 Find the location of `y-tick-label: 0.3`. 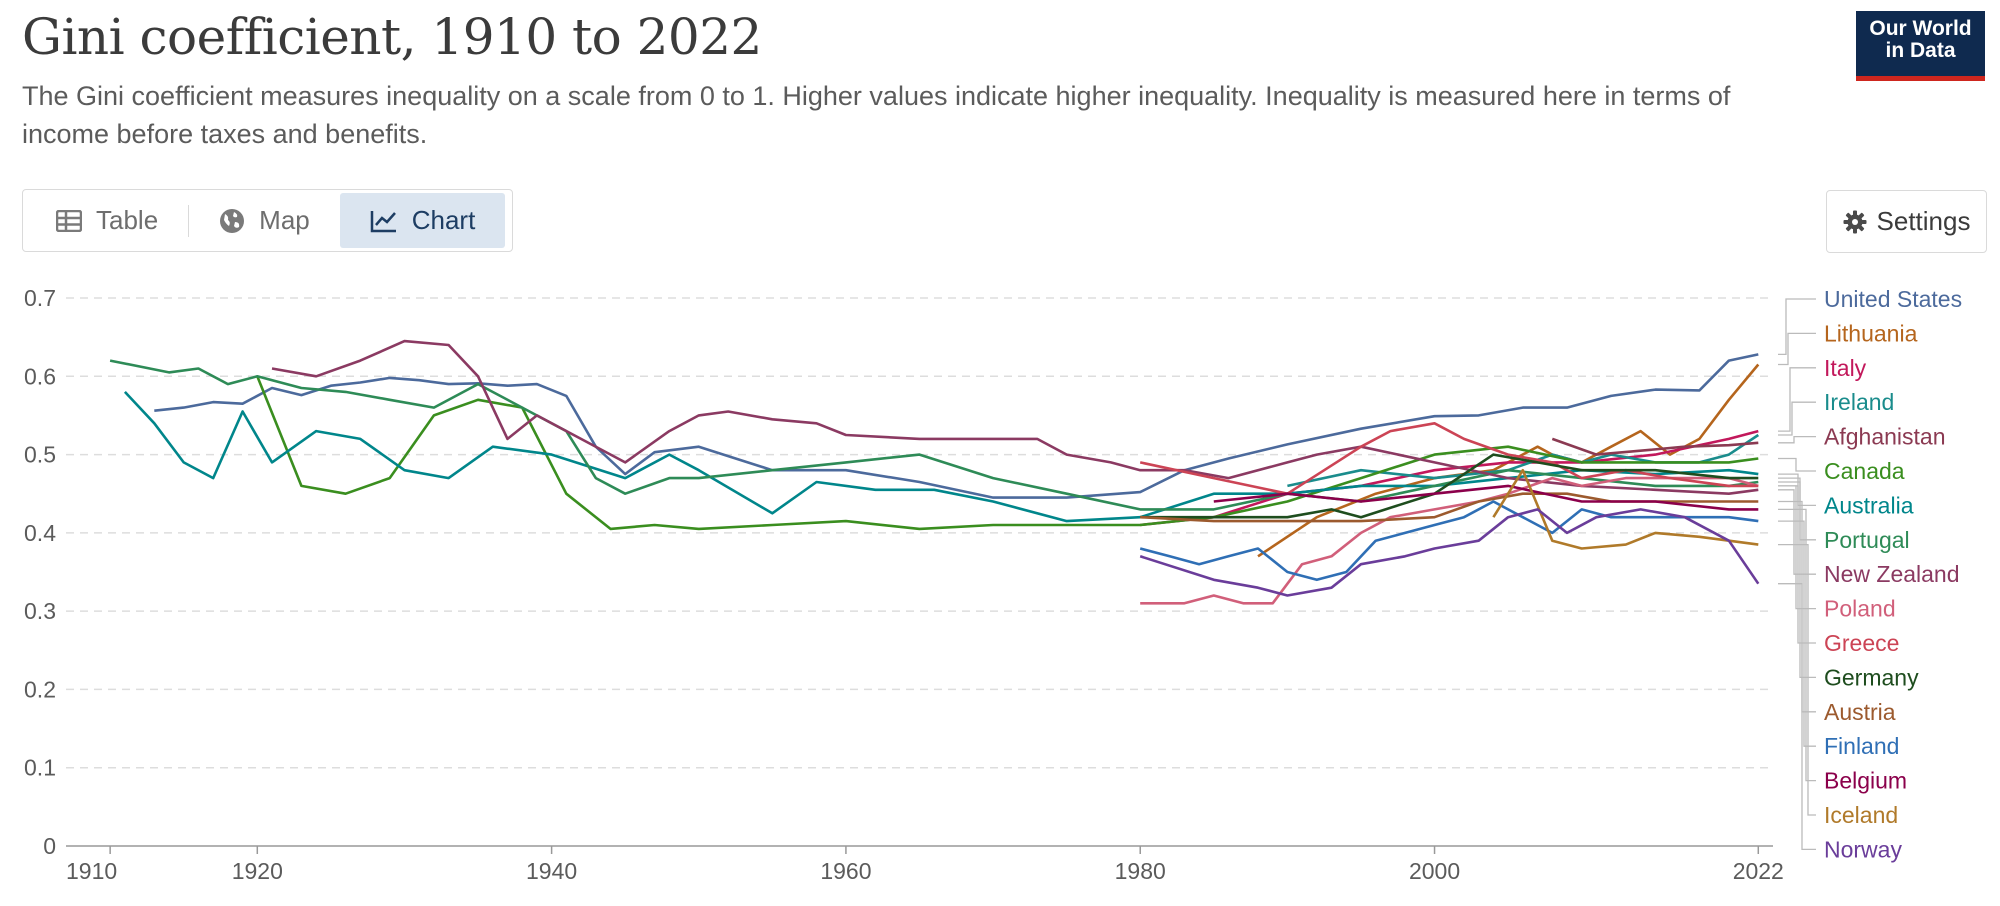

y-tick-label: 0.3 is located at coordinates (40, 611).